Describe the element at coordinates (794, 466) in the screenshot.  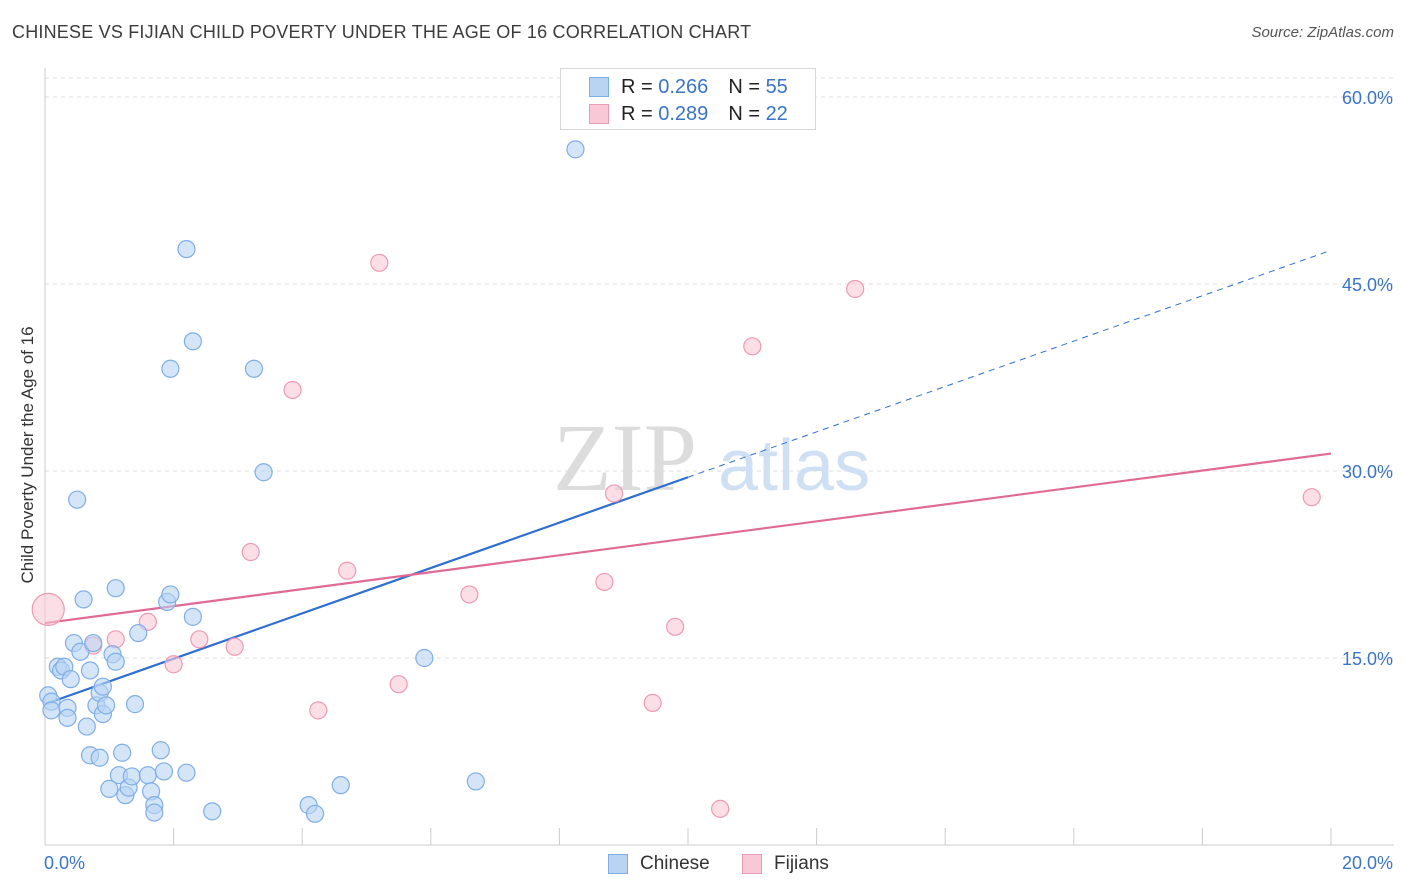
I see `watermark-atlas: atlas` at that location.